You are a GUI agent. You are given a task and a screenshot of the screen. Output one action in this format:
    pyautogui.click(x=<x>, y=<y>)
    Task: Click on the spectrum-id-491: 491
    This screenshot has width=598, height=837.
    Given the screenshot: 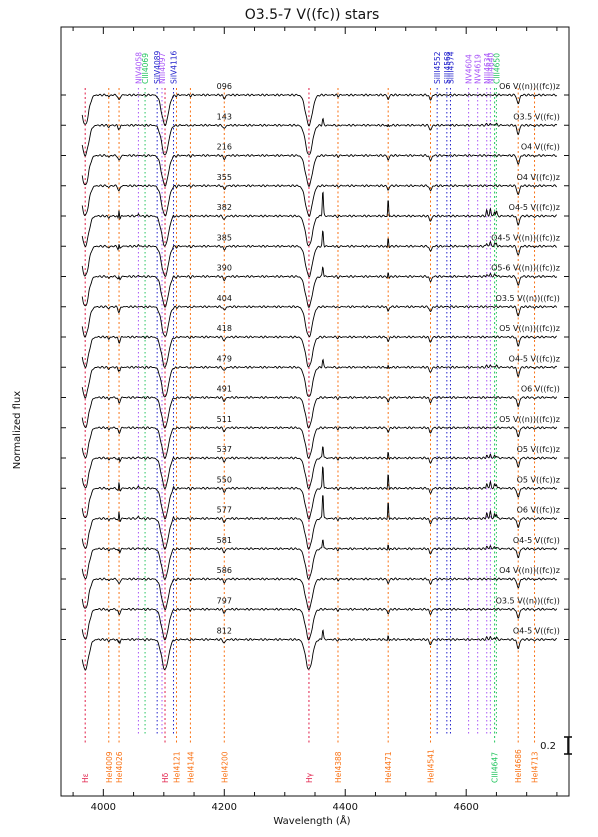 What is the action you would take?
    pyautogui.click(x=224, y=389)
    